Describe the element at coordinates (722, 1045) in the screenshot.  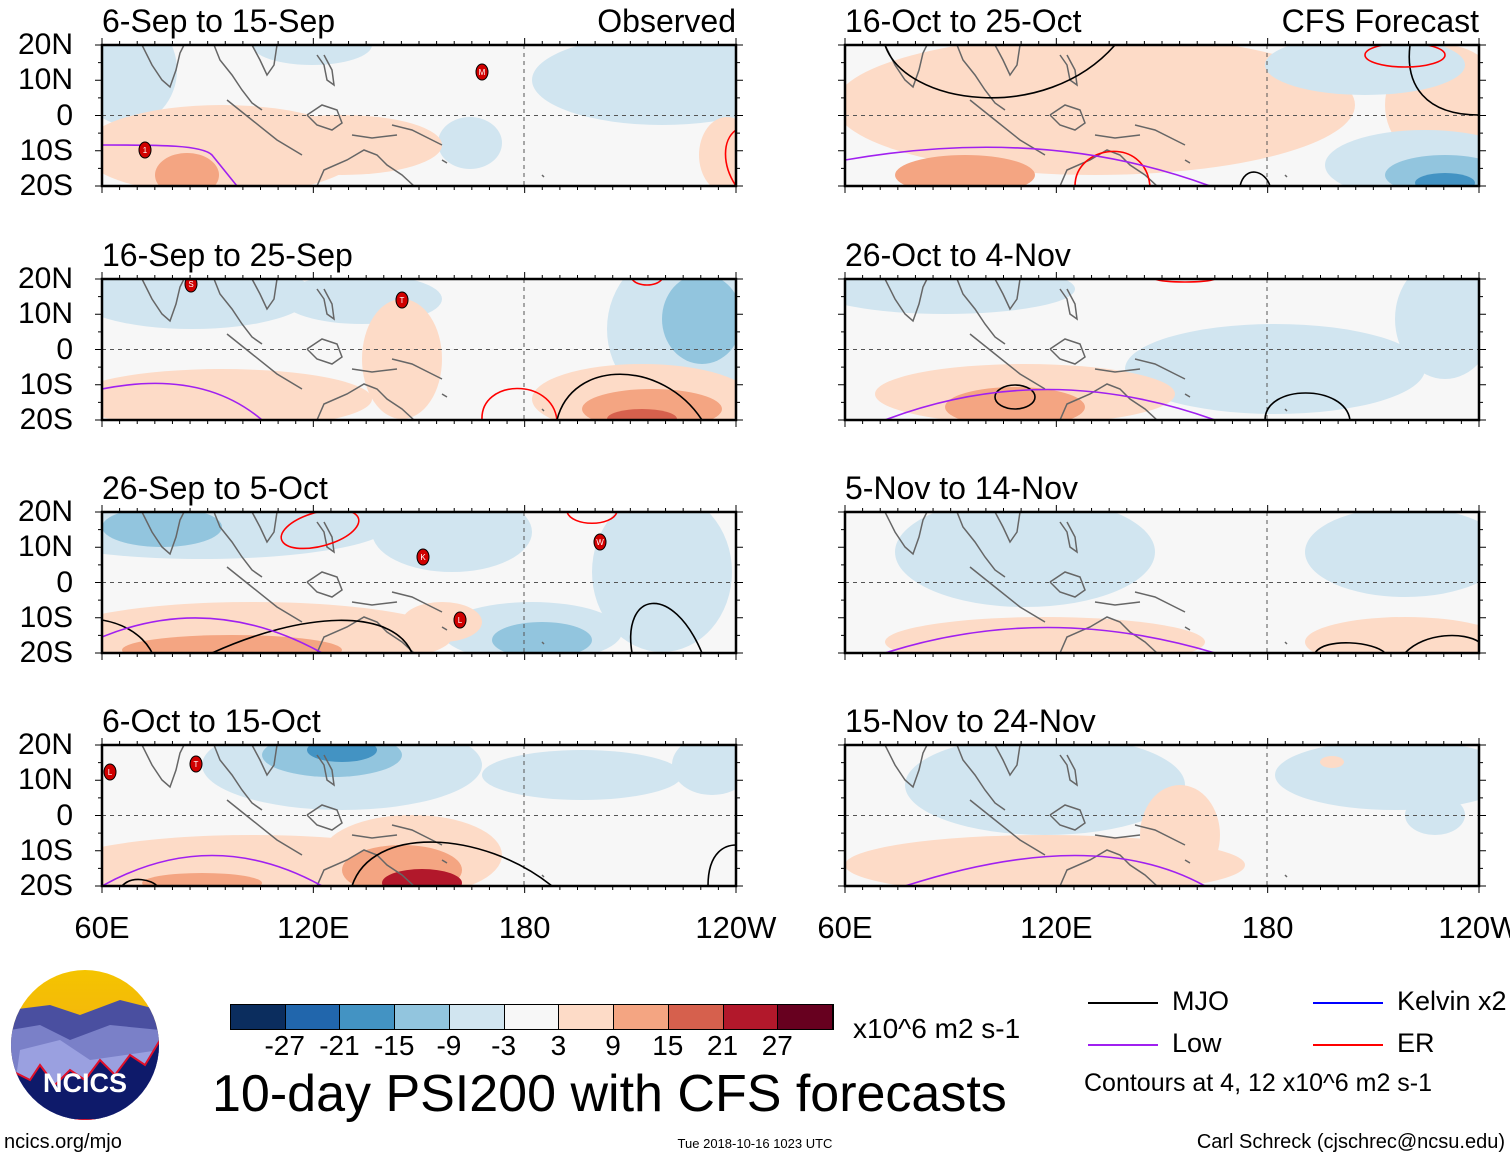
I see `colorbar-label: 21` at that location.